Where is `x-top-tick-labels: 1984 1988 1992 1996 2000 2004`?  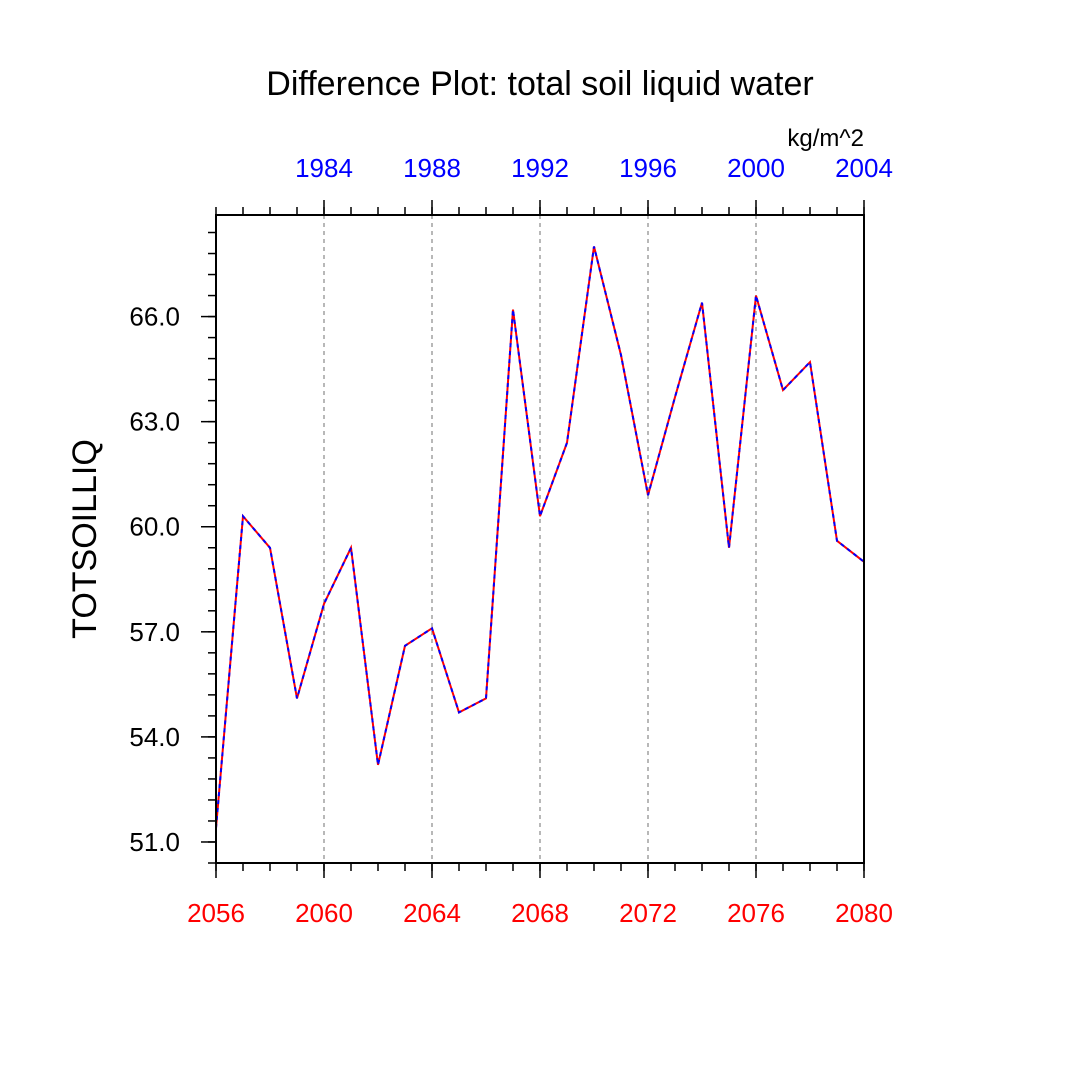 x-top-tick-labels: 1984 1988 1992 1996 2000 2004 is located at coordinates (594, 168).